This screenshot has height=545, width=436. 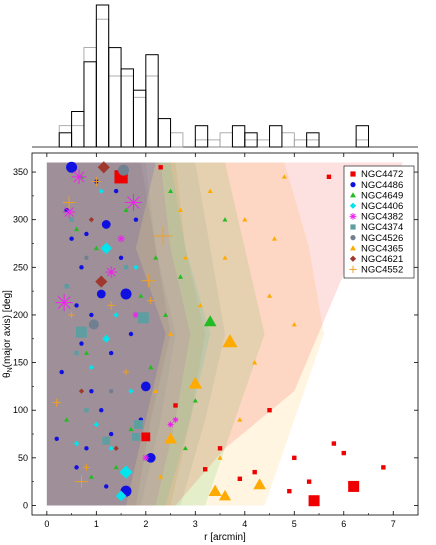 I want to click on x-tick-label: 1, so click(x=96, y=524).